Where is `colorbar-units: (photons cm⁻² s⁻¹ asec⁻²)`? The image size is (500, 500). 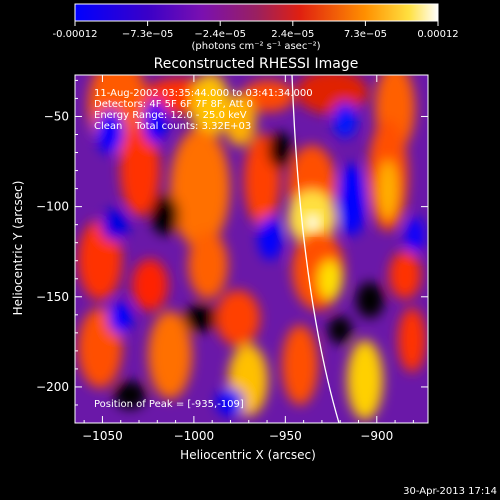
colorbar-units: (photons cm⁻² s⁻¹ asec⁻²) is located at coordinates (255, 46).